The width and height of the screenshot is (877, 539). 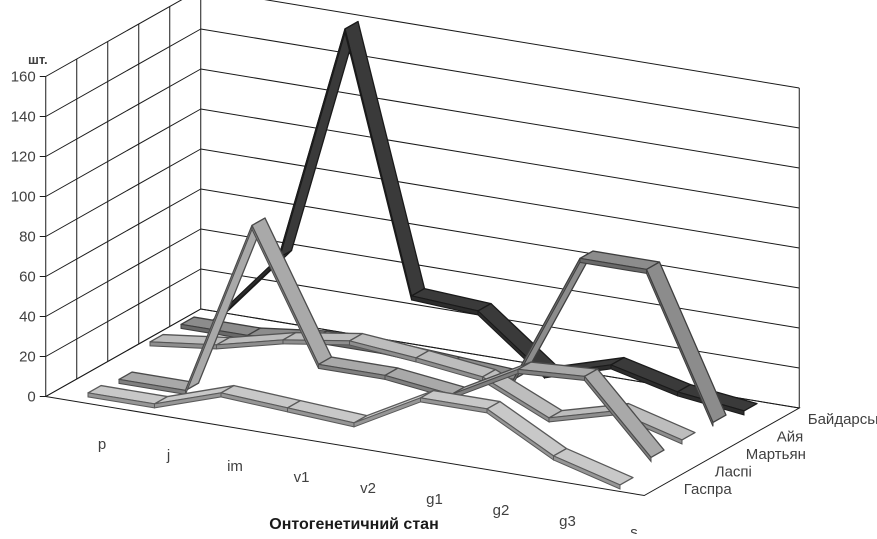 I want to click on x-tick-label: g1, so click(x=434, y=499).